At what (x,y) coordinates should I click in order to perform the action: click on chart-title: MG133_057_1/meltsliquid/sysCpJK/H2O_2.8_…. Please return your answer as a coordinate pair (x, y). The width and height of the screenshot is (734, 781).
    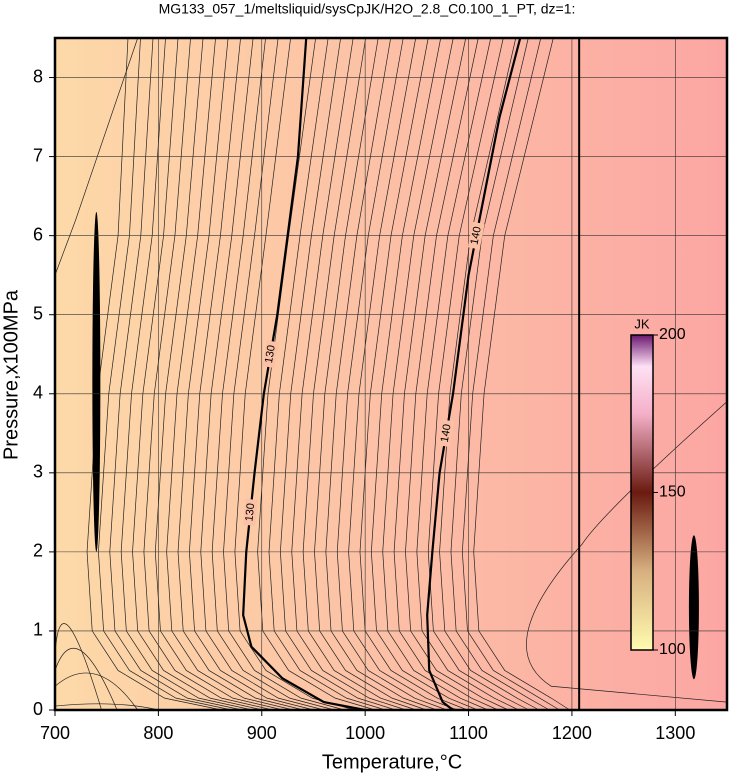
    Looking at the image, I should click on (367, 9).